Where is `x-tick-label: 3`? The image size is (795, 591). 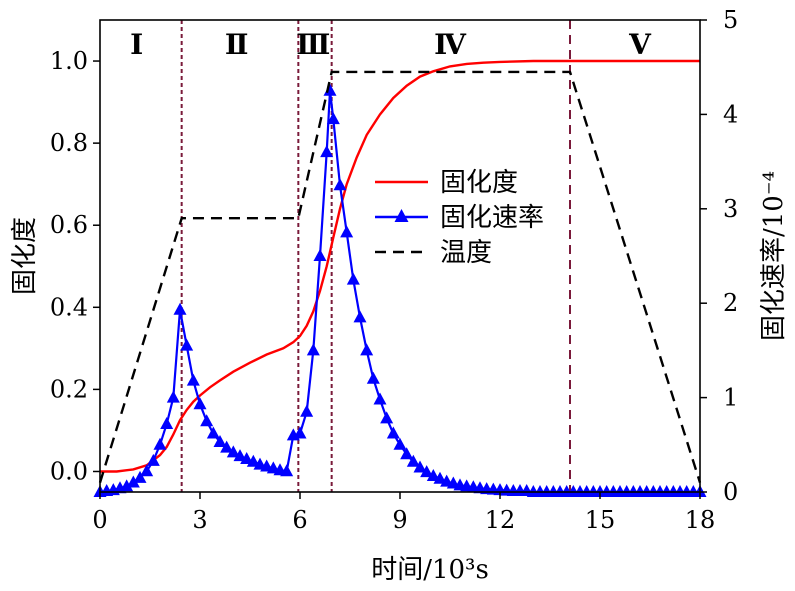
x-tick-label: 3 is located at coordinates (199, 520).